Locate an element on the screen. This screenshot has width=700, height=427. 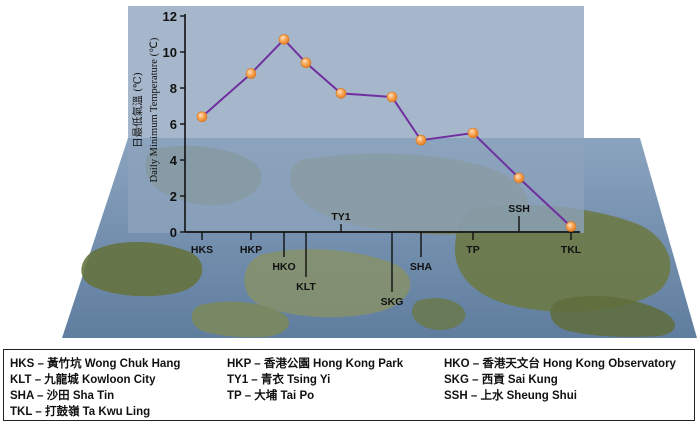
point-skg is located at coordinates (392, 97).